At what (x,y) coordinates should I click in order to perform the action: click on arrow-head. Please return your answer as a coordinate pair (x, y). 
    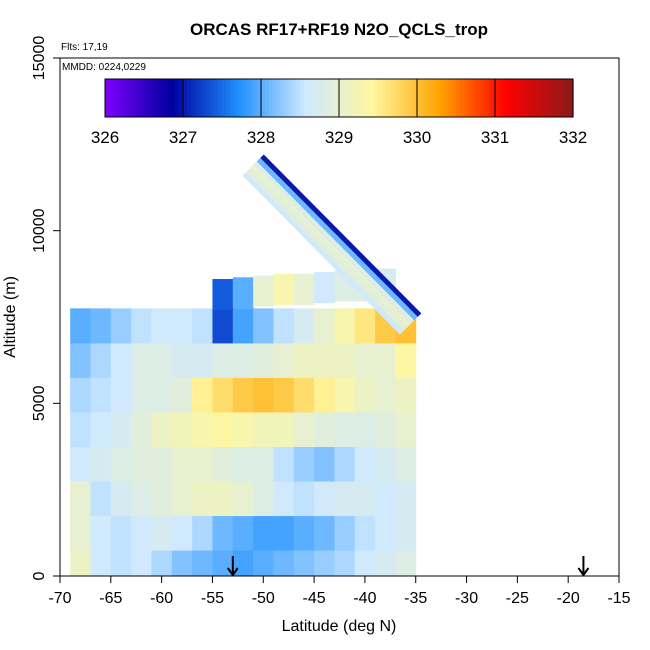
    Looking at the image, I should click on (232, 572).